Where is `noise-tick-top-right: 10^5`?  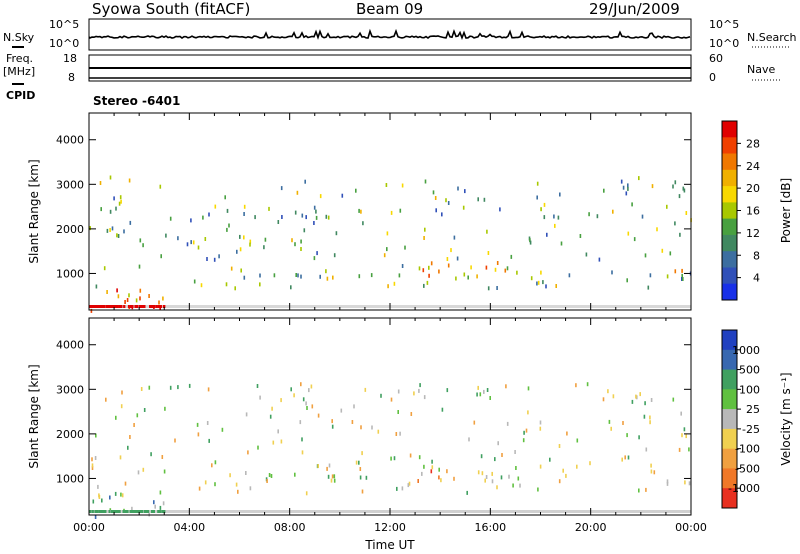
noise-tick-top-right: 10^5 is located at coordinates (724, 24).